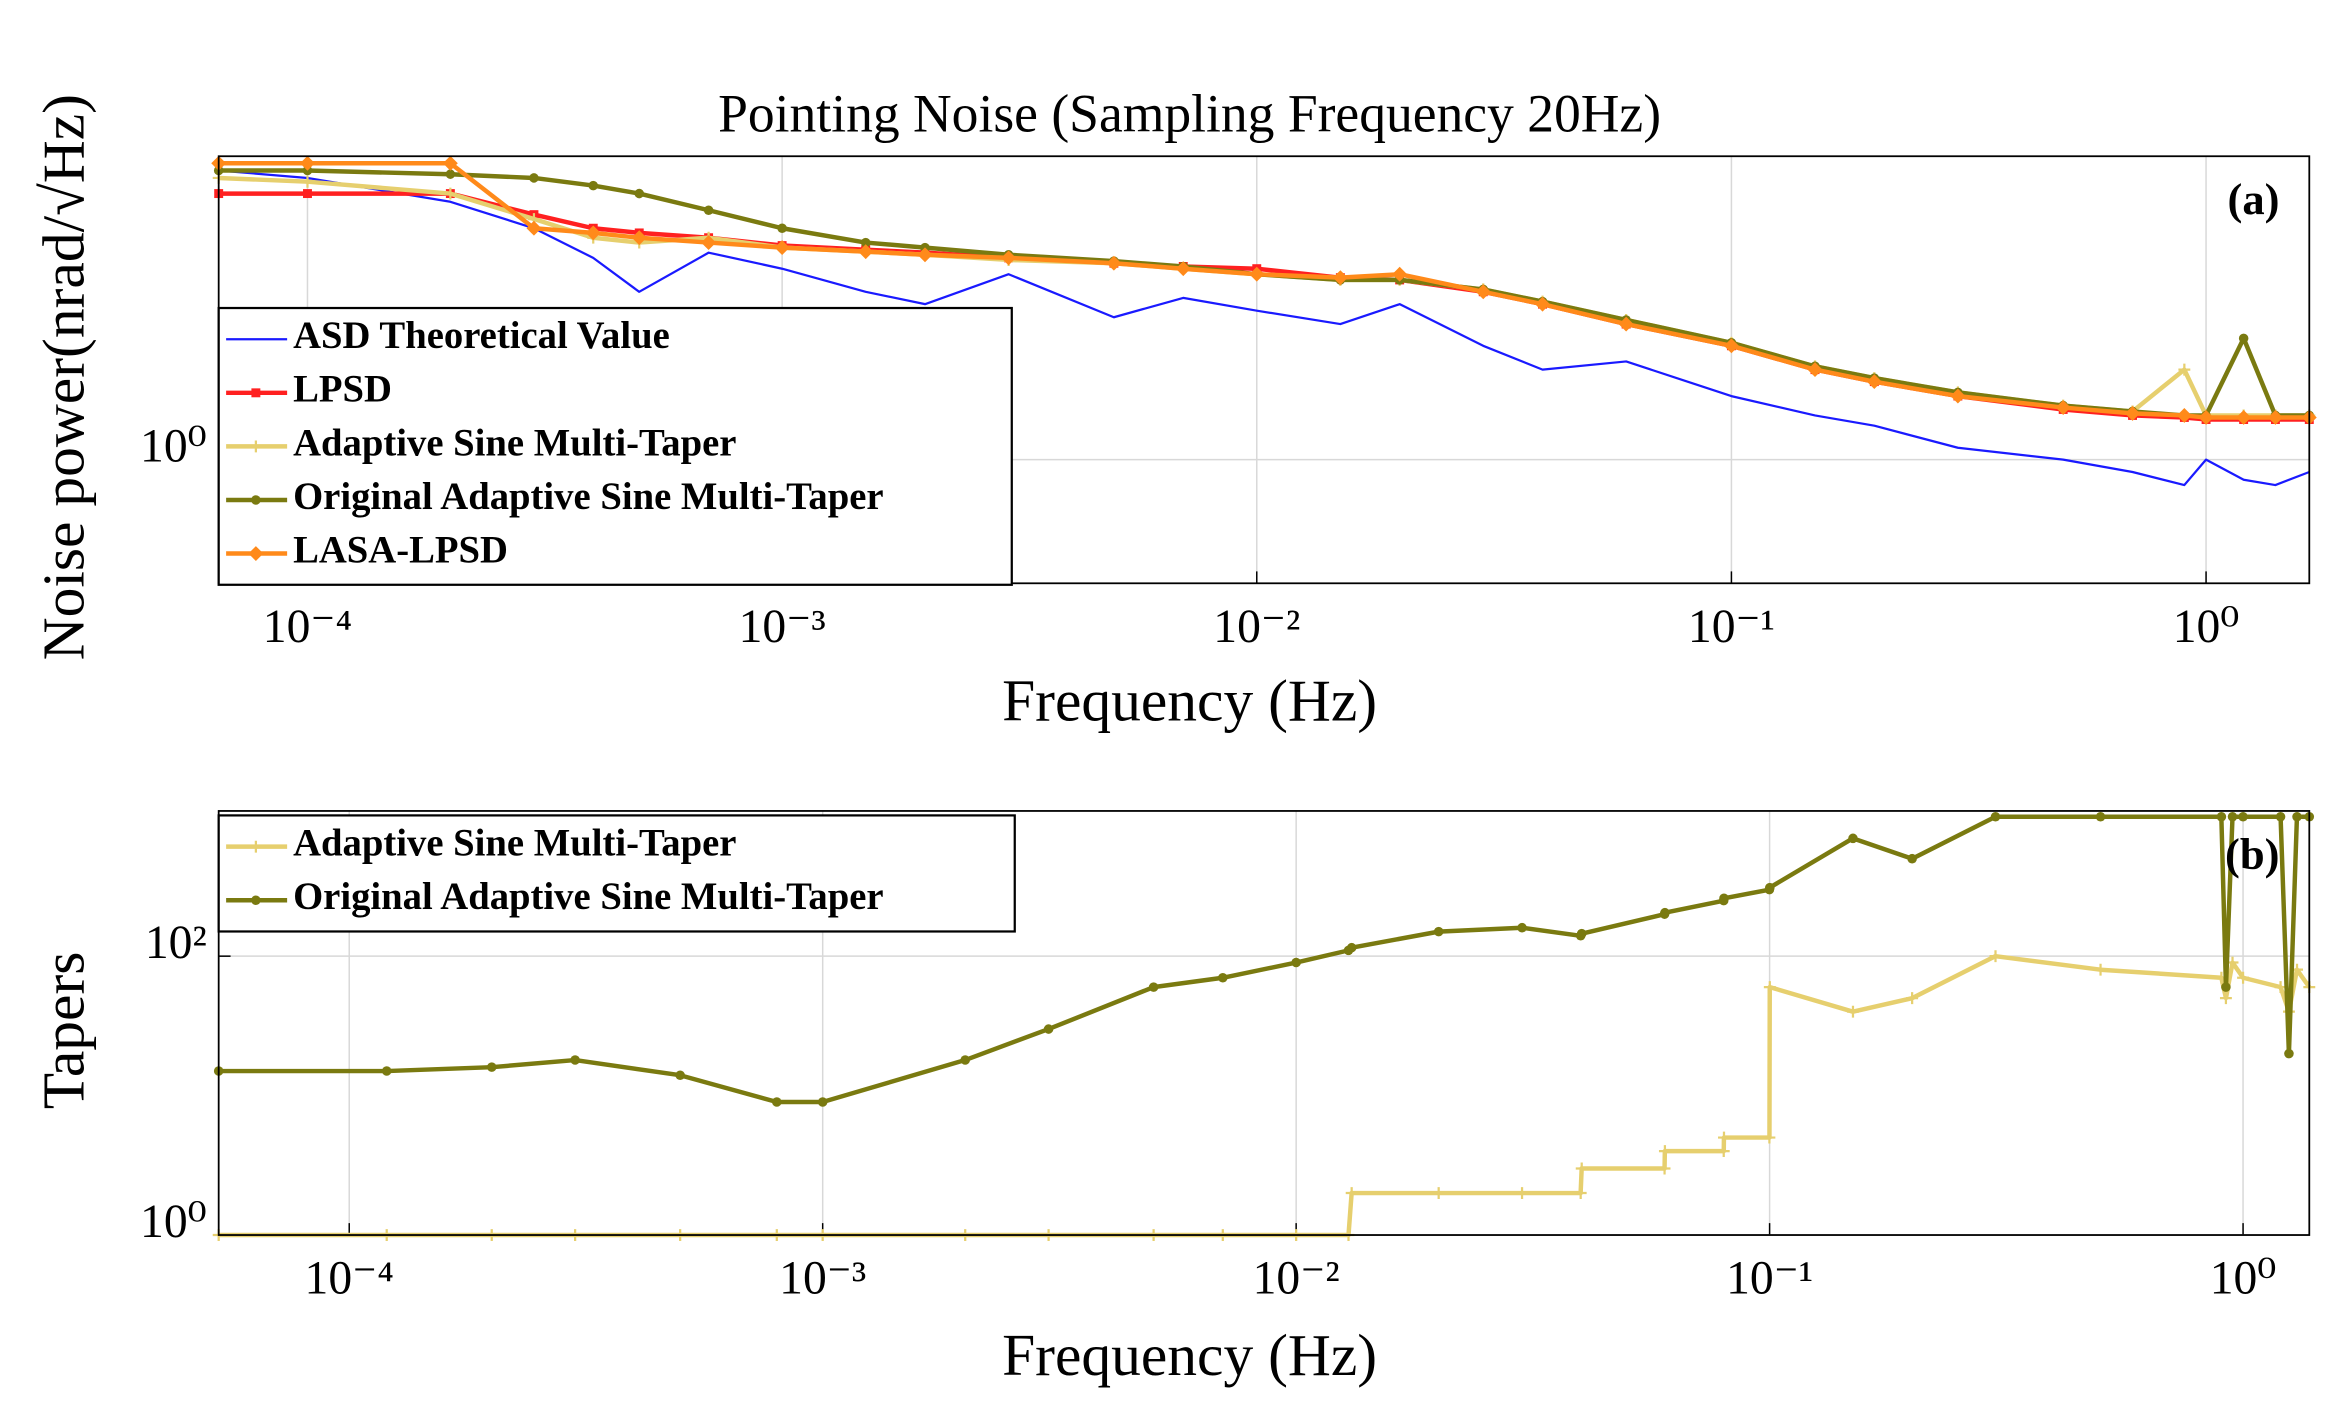  Describe the element at coordinates (307, 627) in the screenshot. I see `x-tick-label: 10⁻⁴` at that location.